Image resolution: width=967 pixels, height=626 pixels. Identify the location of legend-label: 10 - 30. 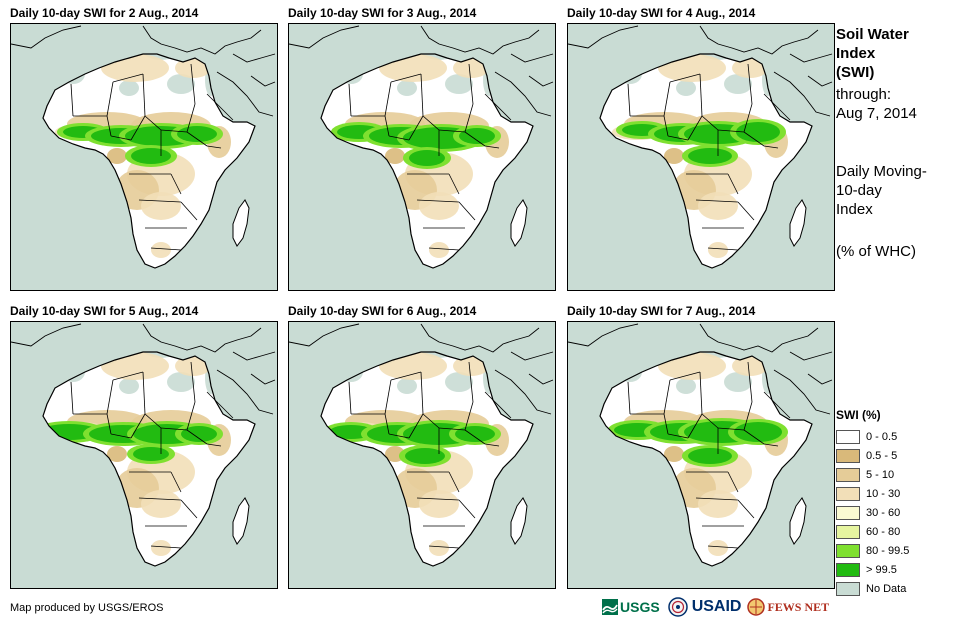
(883, 493).